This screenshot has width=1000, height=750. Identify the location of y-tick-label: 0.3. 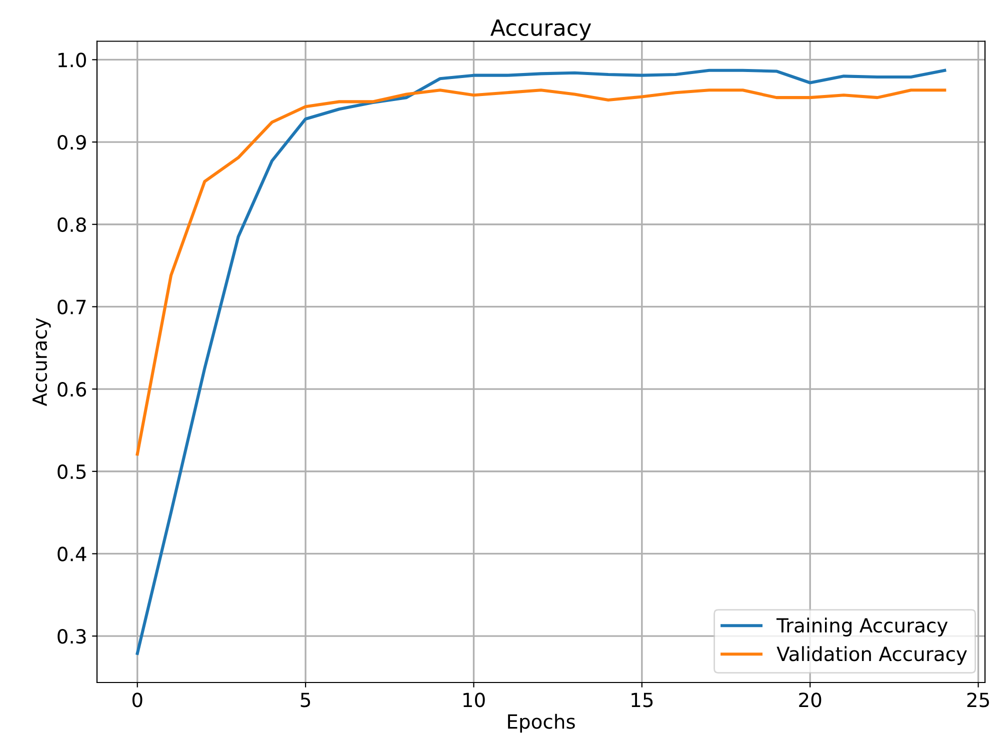
(72, 636).